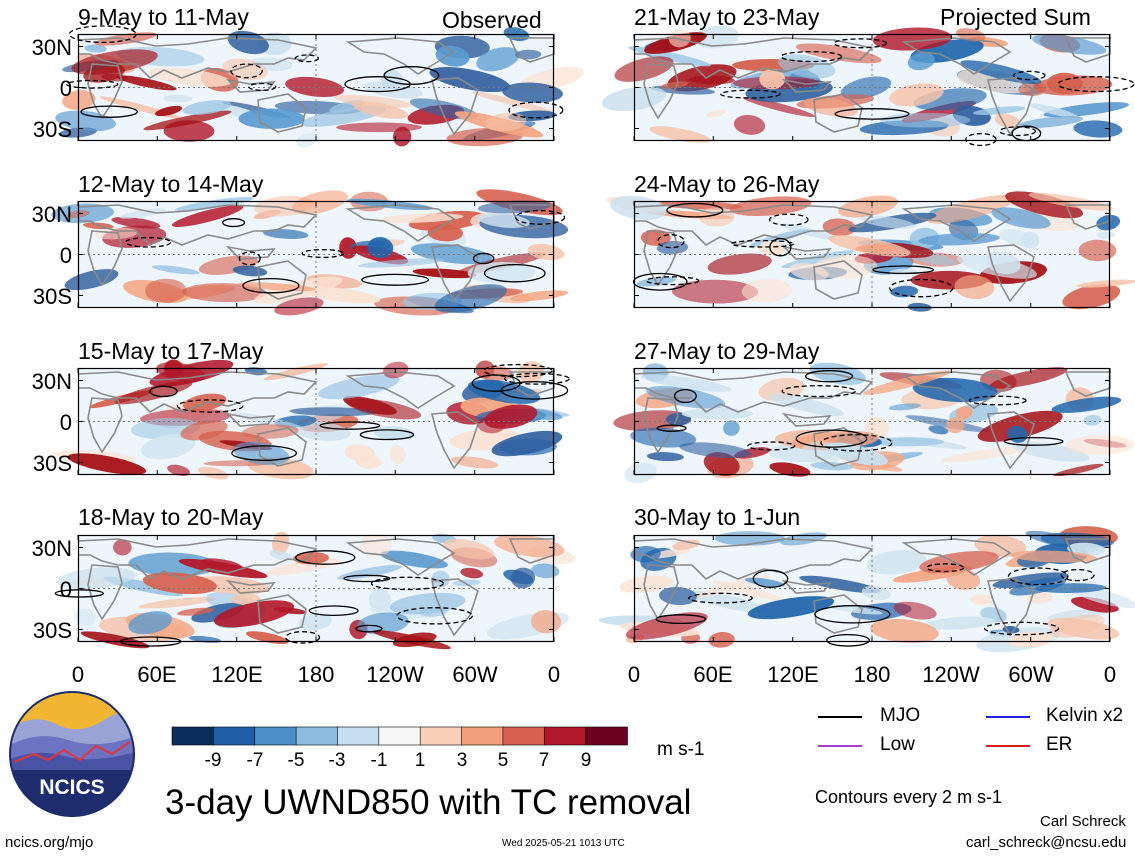 This screenshot has width=1135, height=856. I want to click on logo-text: NCICS, so click(71, 787).